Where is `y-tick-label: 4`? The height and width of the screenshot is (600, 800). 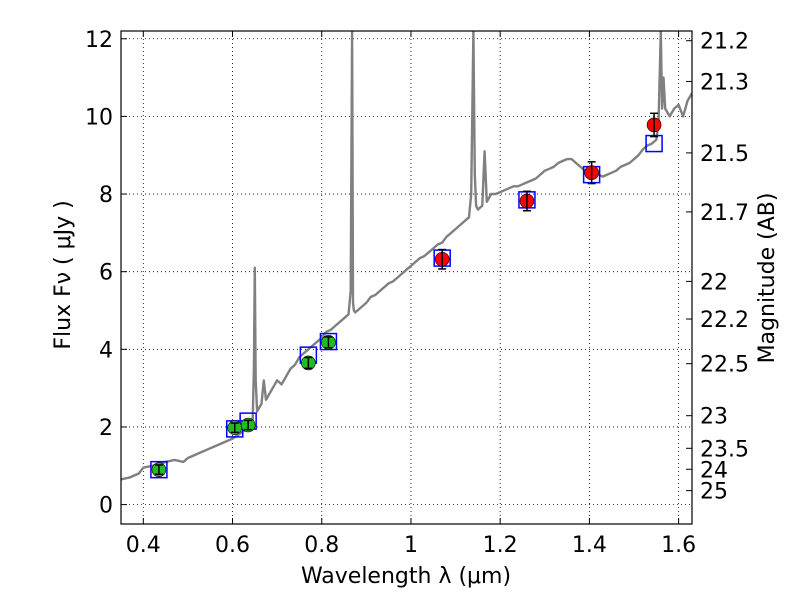
y-tick-label: 4 is located at coordinates (106, 350).